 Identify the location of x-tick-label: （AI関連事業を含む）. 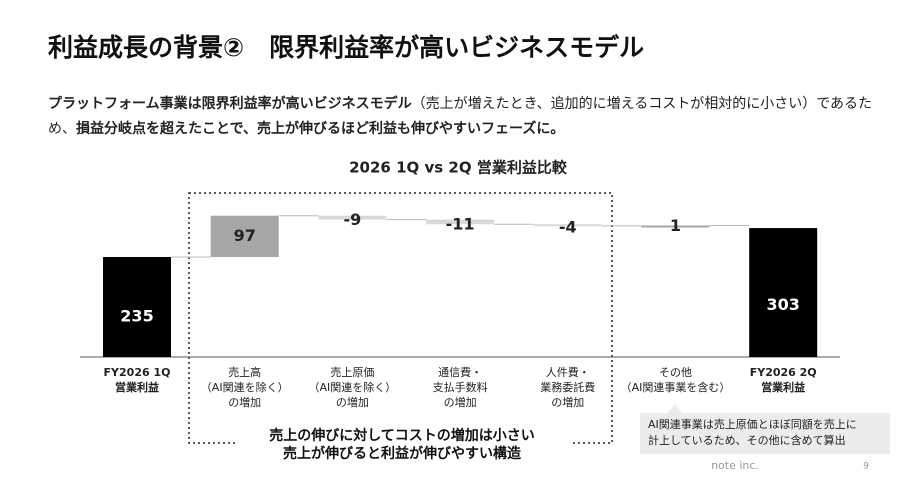
(676, 387).